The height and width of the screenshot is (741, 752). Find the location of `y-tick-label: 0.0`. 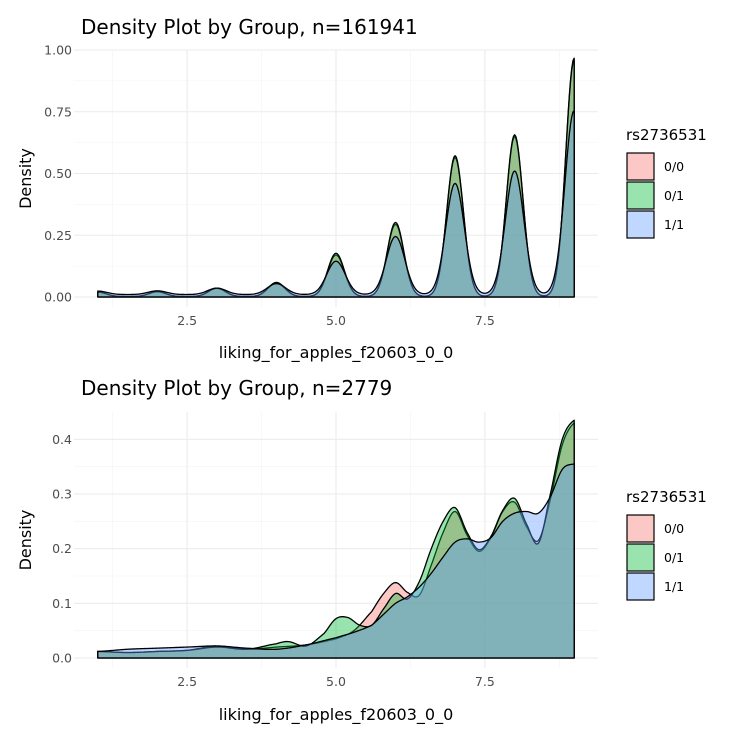

y-tick-label: 0.0 is located at coordinates (62, 658).